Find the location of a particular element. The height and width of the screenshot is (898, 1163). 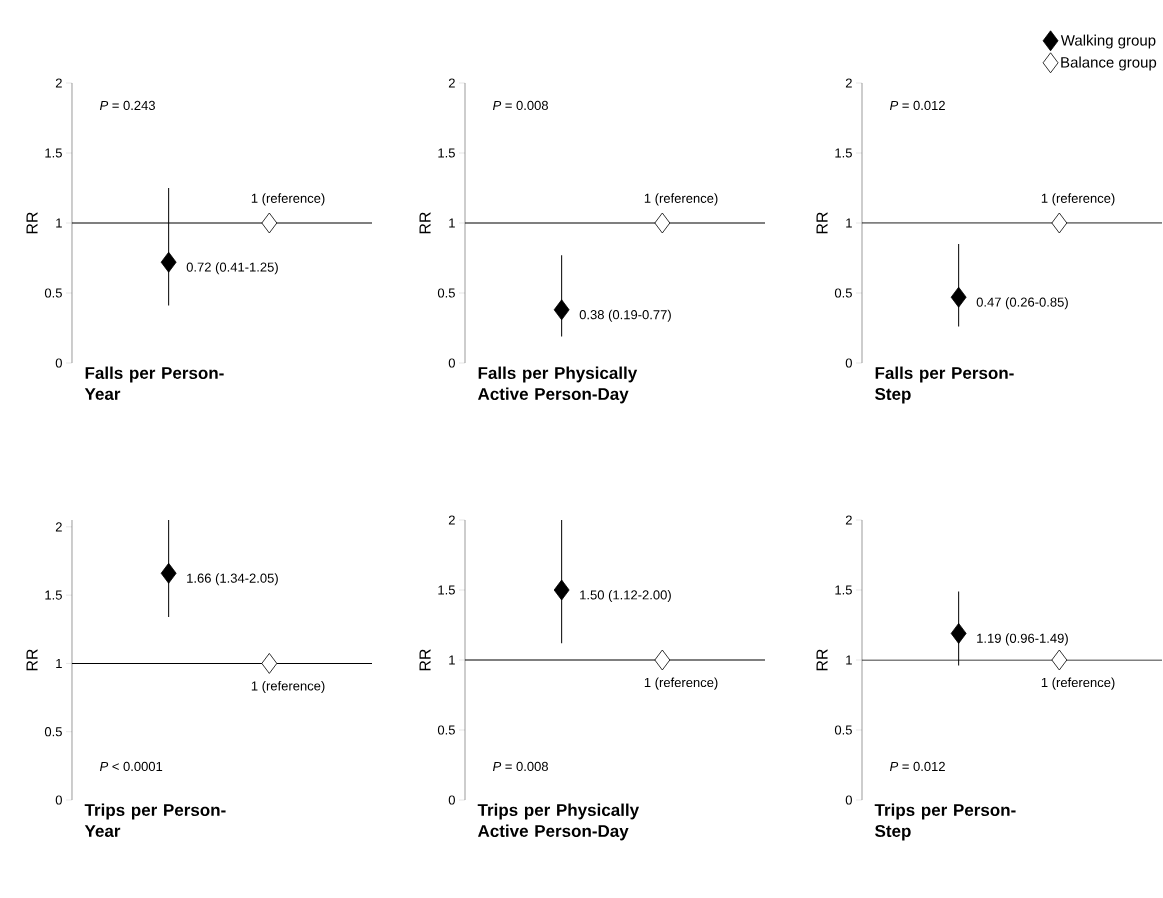

x-axis-title: Falls per Person-Year is located at coordinates (154, 383).